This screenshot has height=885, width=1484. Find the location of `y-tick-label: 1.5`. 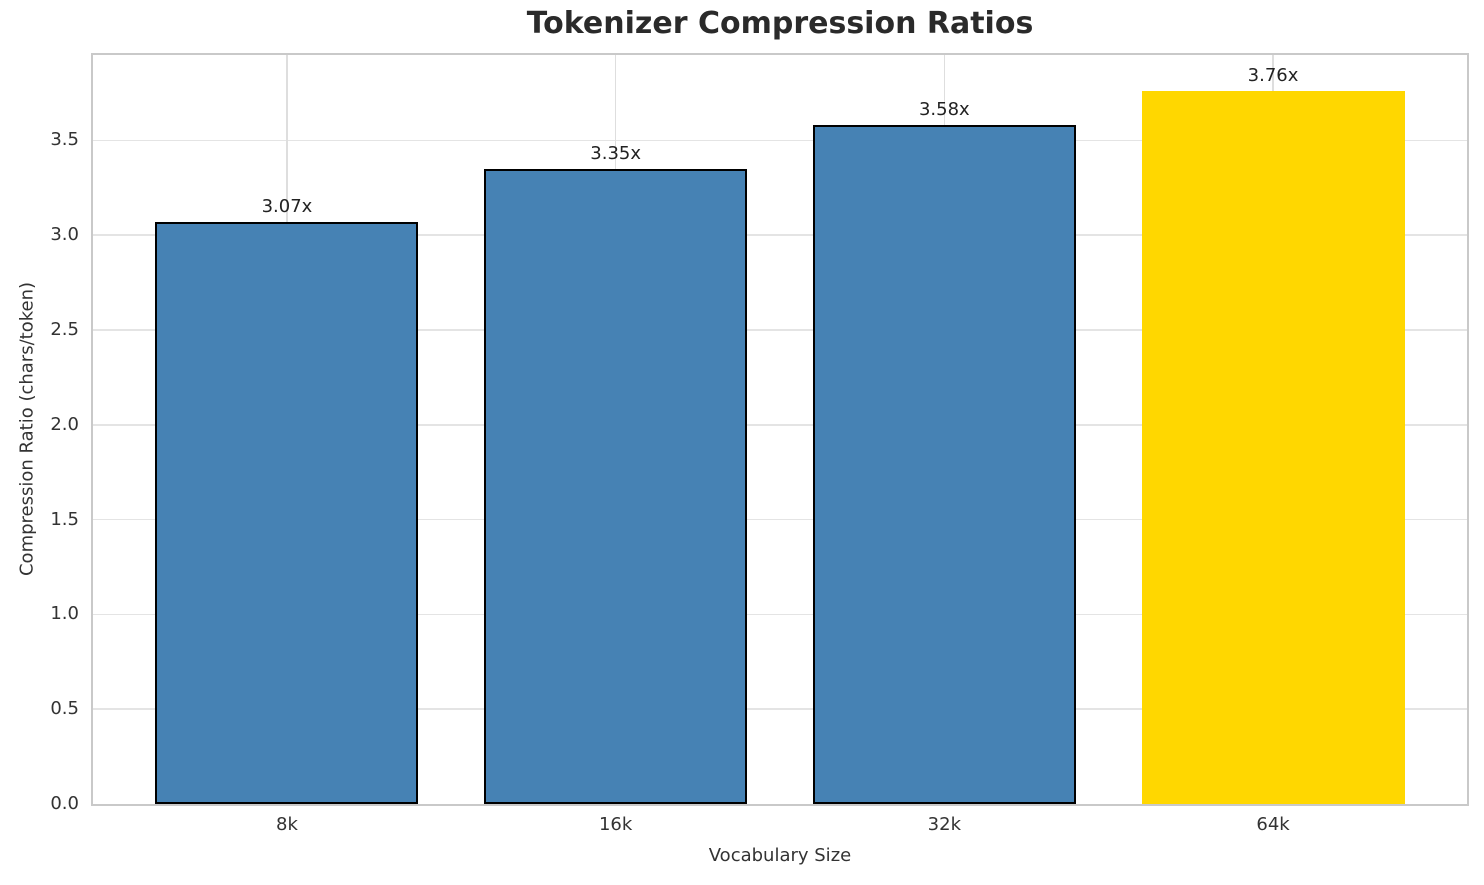

y-tick-label: 1.5 is located at coordinates (64, 519).